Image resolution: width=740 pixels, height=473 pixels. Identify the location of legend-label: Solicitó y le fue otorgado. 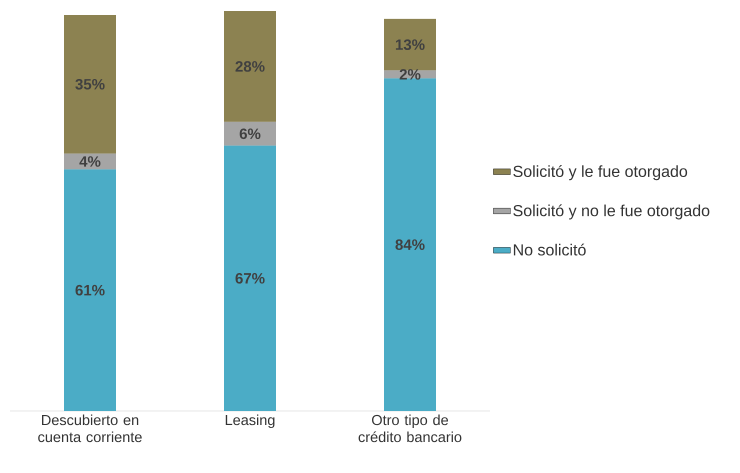
(600, 172).